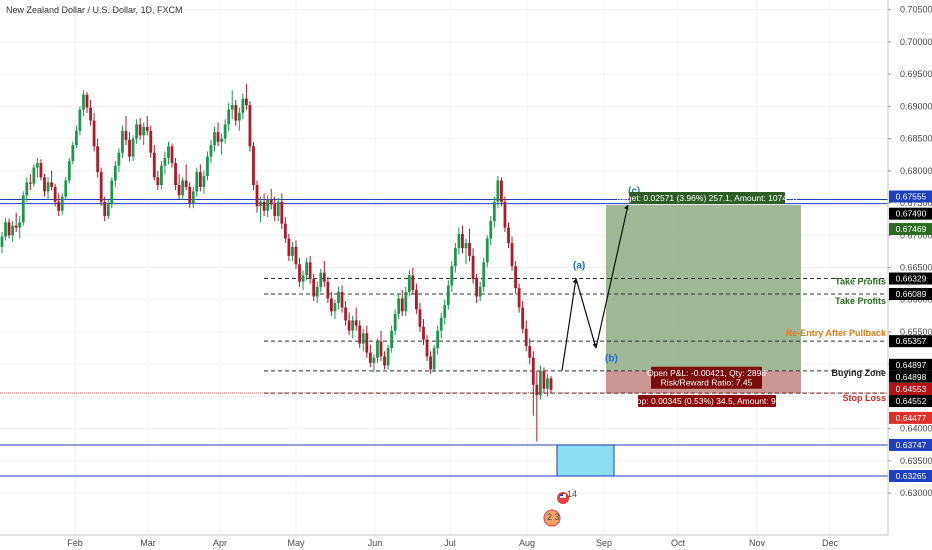 The height and width of the screenshot is (550, 932). Describe the element at coordinates (864, 398) in the screenshot. I see `level-label: Stop Loss` at that location.